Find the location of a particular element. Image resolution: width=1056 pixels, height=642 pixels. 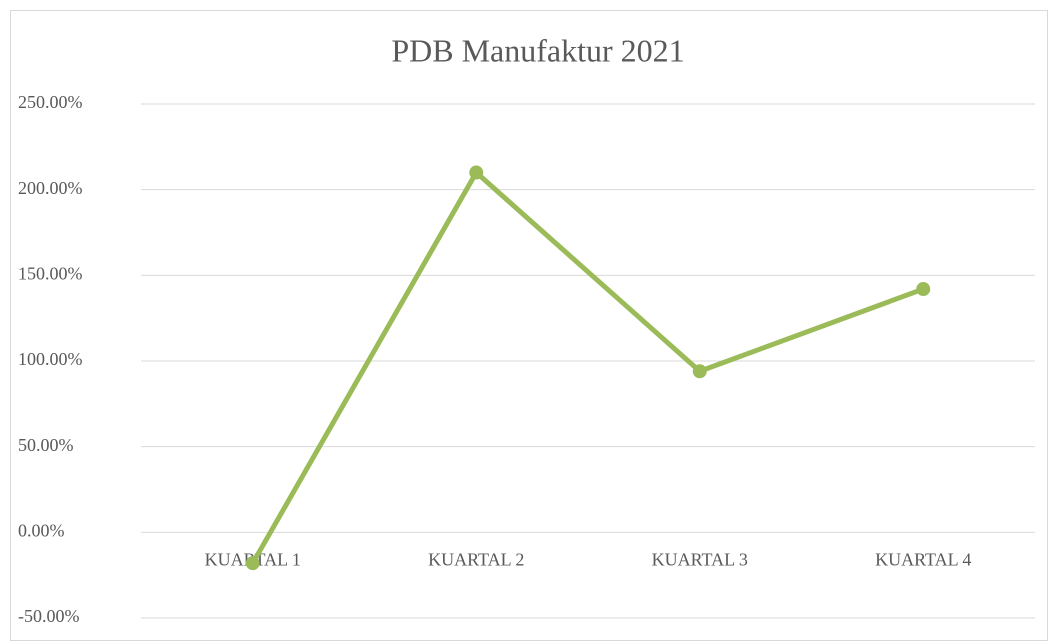

chart-title: PDB Manufaktur 2021 is located at coordinates (537, 50).